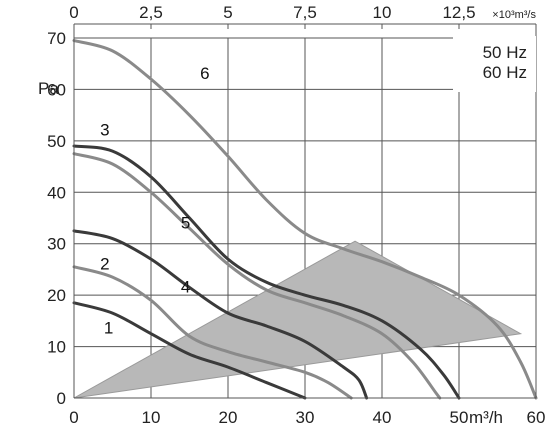  What do you see at coordinates (305, 12) in the screenshot?
I see `top-tick-label-3: 7,5` at bounding box center [305, 12].